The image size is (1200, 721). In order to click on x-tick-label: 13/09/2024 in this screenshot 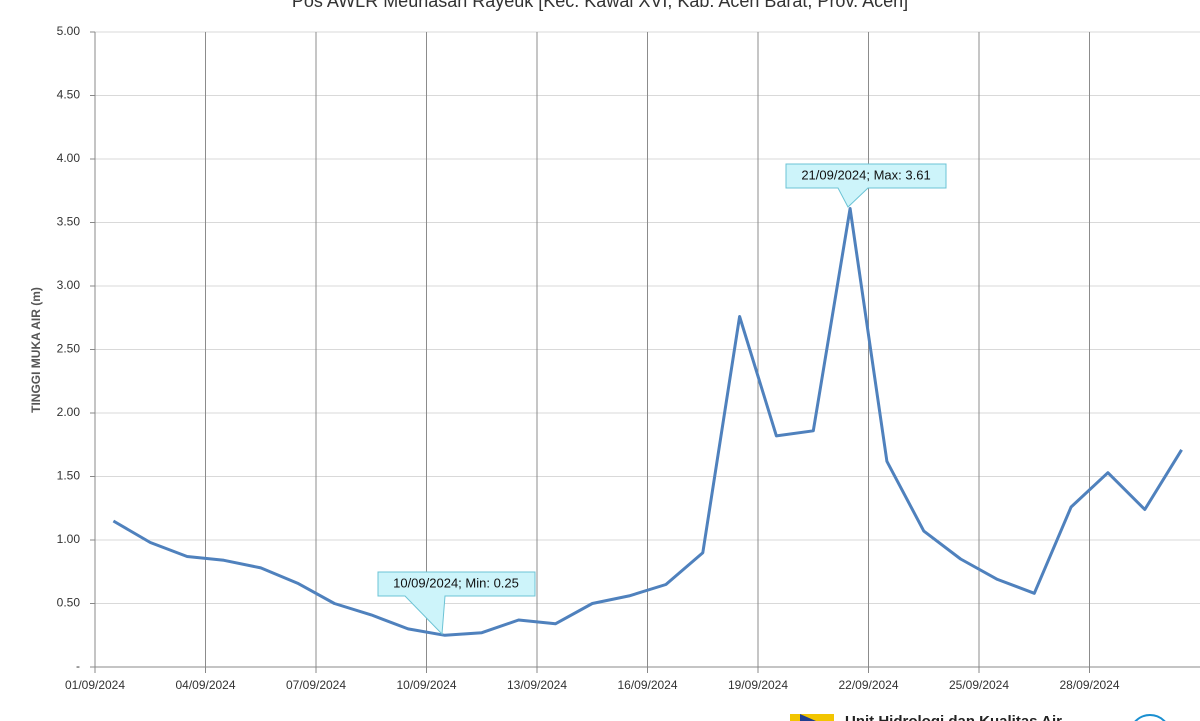, I will do `click(537, 685)`.